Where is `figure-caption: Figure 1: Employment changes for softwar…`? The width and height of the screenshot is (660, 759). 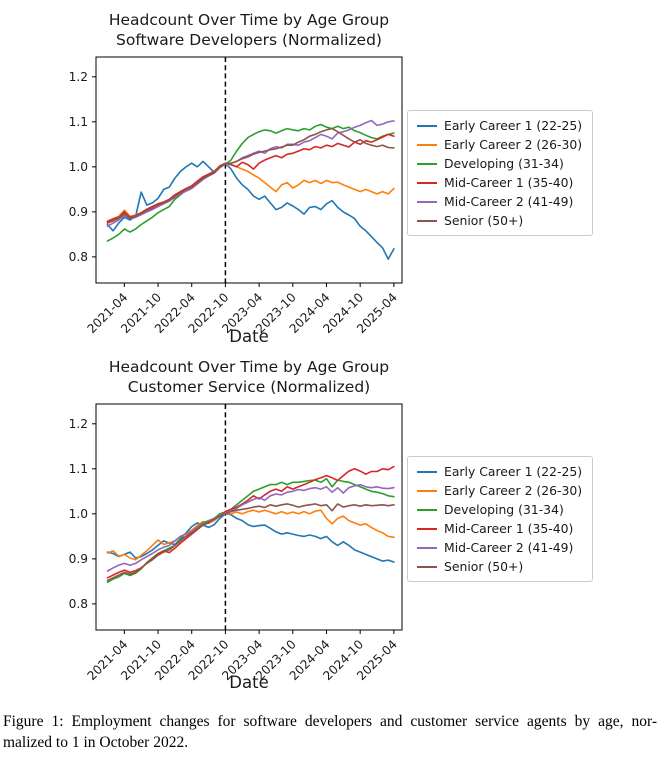
figure-caption: Figure 1: Employment changes for softwar… is located at coordinates (330, 732).